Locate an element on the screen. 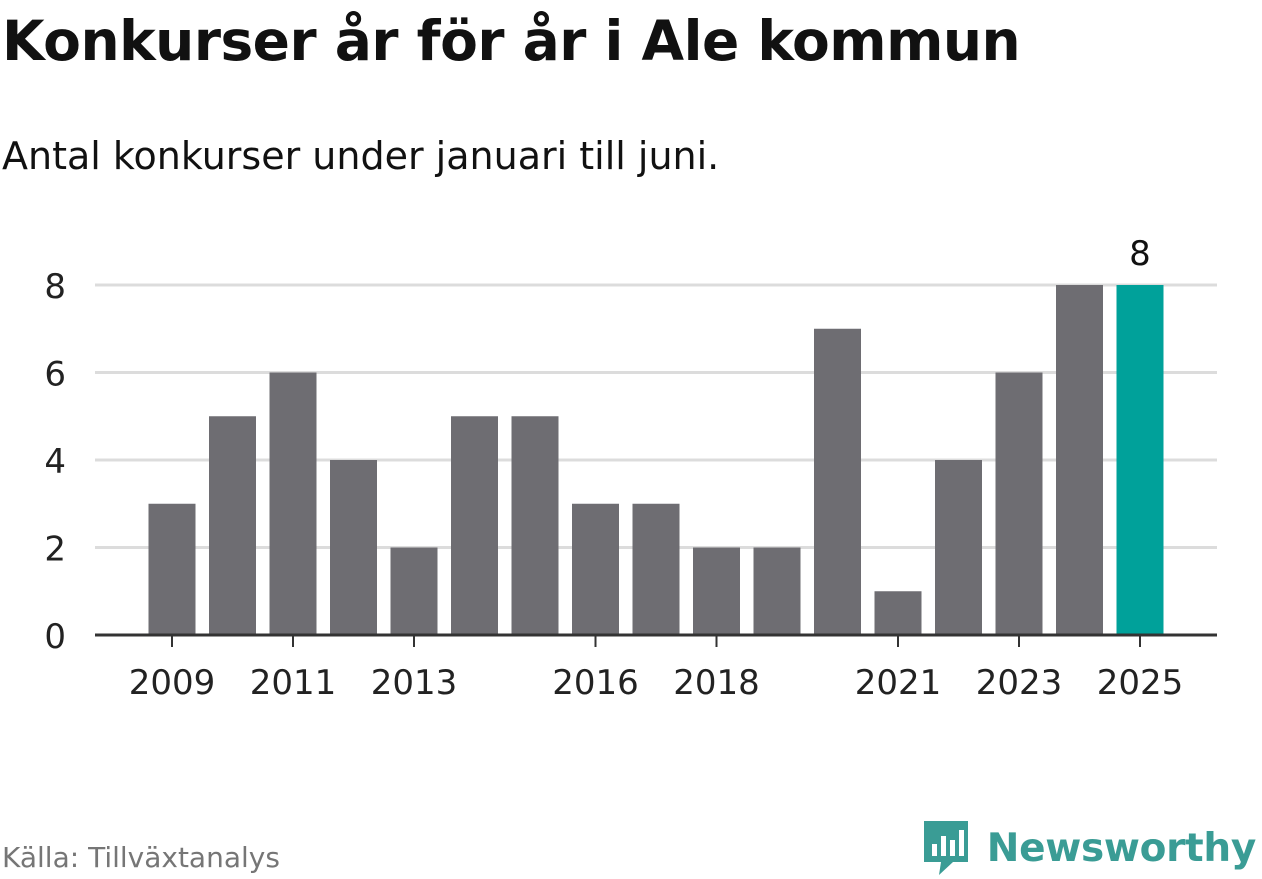 Image resolution: width=1262 pixels, height=879 pixels. bar-2017 is located at coordinates (656, 569).